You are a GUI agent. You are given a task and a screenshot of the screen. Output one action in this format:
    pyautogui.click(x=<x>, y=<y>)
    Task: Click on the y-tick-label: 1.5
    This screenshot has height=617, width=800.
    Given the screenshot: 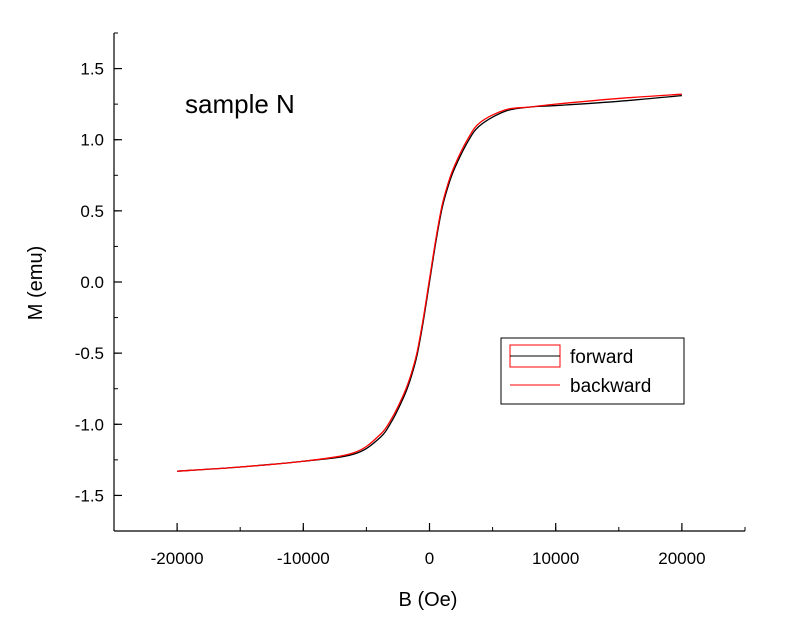 What is the action you would take?
    pyautogui.click(x=92, y=69)
    